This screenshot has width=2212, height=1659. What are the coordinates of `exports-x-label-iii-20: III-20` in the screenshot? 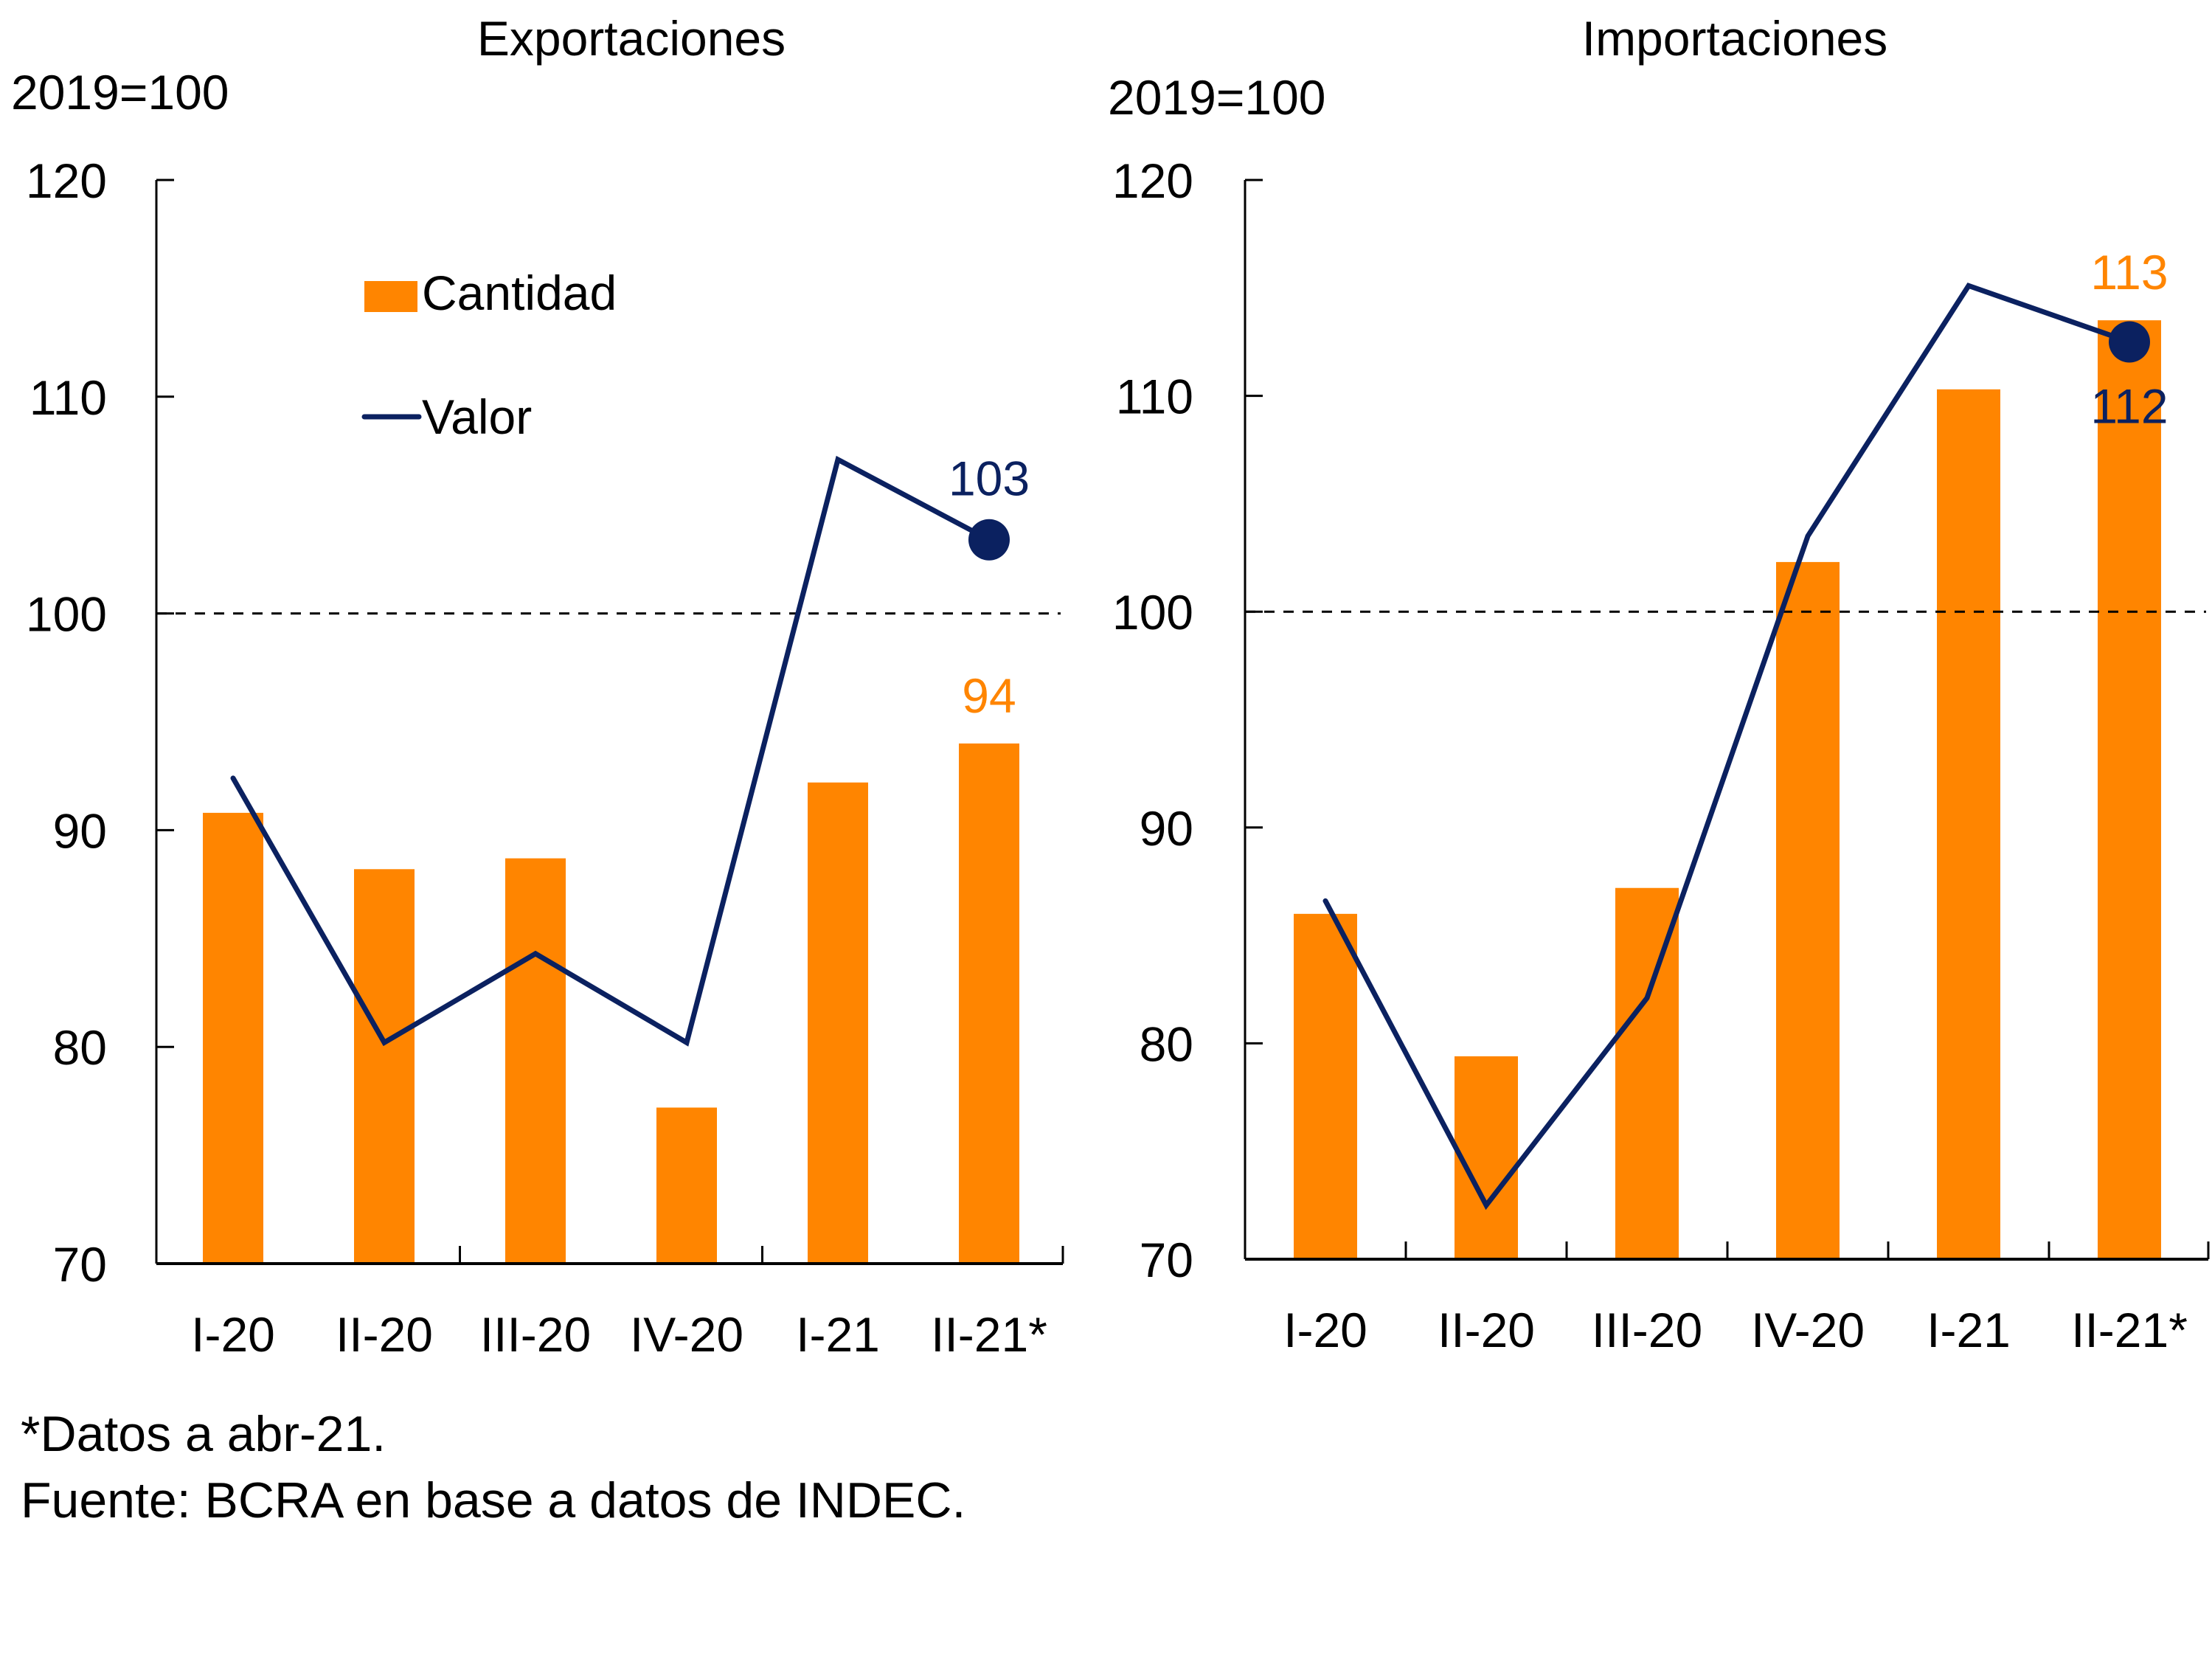 It's located at (536, 1334).